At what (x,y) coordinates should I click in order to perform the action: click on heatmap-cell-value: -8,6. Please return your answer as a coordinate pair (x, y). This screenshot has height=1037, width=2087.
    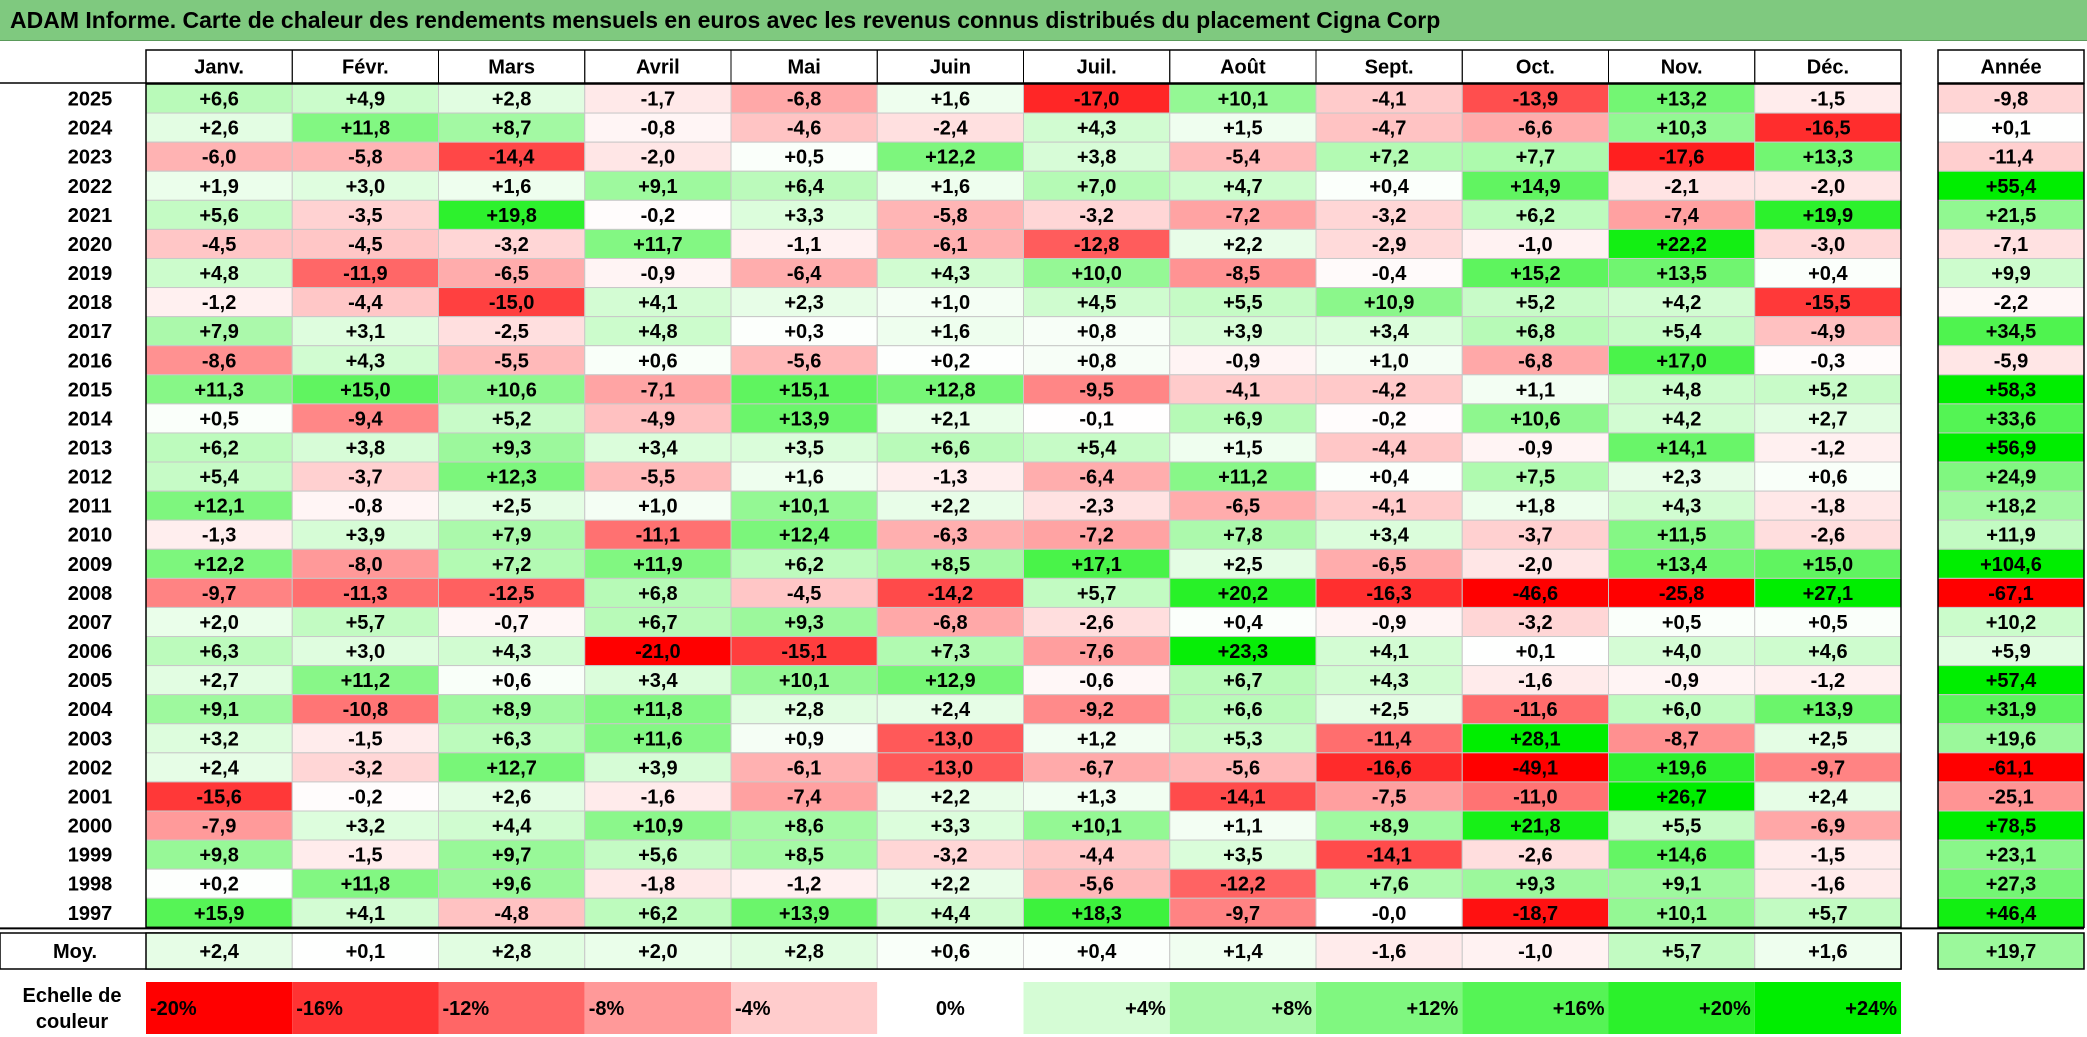
    Looking at the image, I should click on (219, 361).